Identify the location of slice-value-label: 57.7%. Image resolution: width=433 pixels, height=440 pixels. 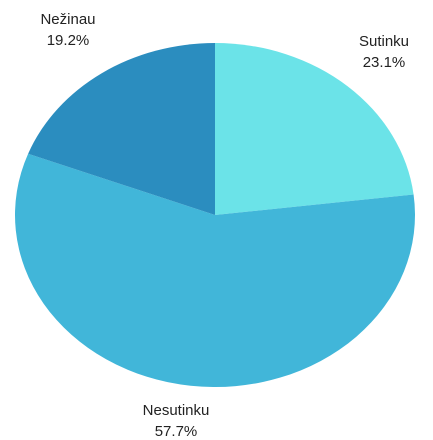
(176, 431).